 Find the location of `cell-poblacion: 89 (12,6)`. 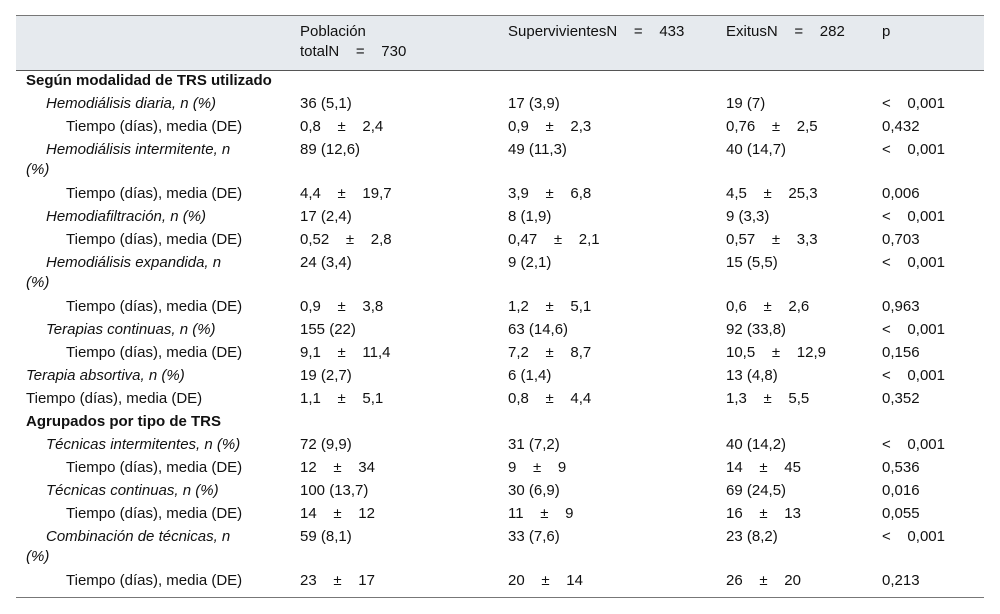

cell-poblacion: 89 (12,6) is located at coordinates (330, 149).